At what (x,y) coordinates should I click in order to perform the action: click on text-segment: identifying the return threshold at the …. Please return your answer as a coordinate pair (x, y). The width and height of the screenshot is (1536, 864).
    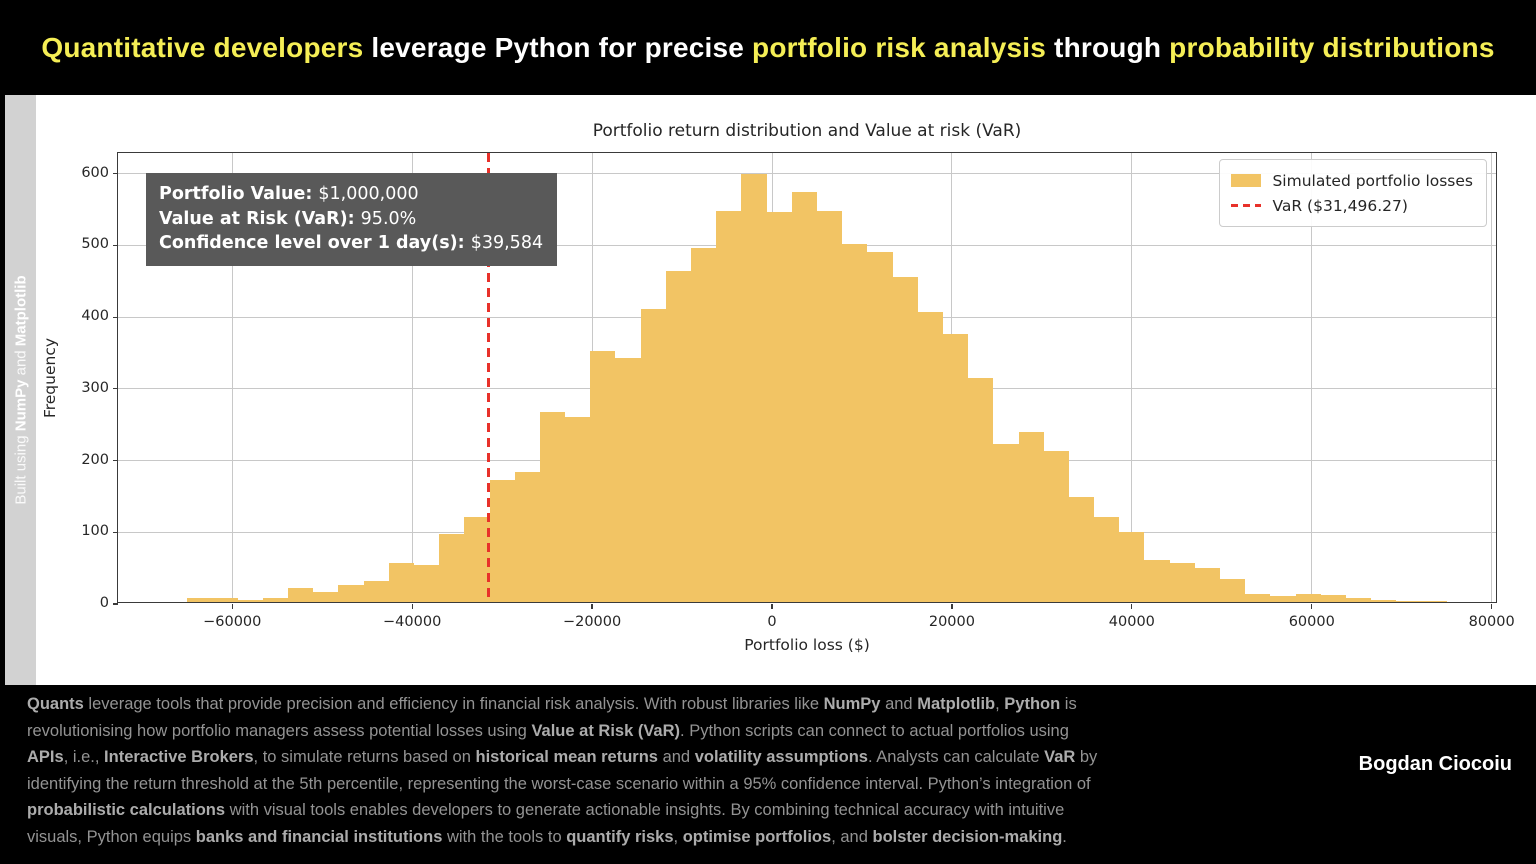
    Looking at the image, I should click on (559, 783).